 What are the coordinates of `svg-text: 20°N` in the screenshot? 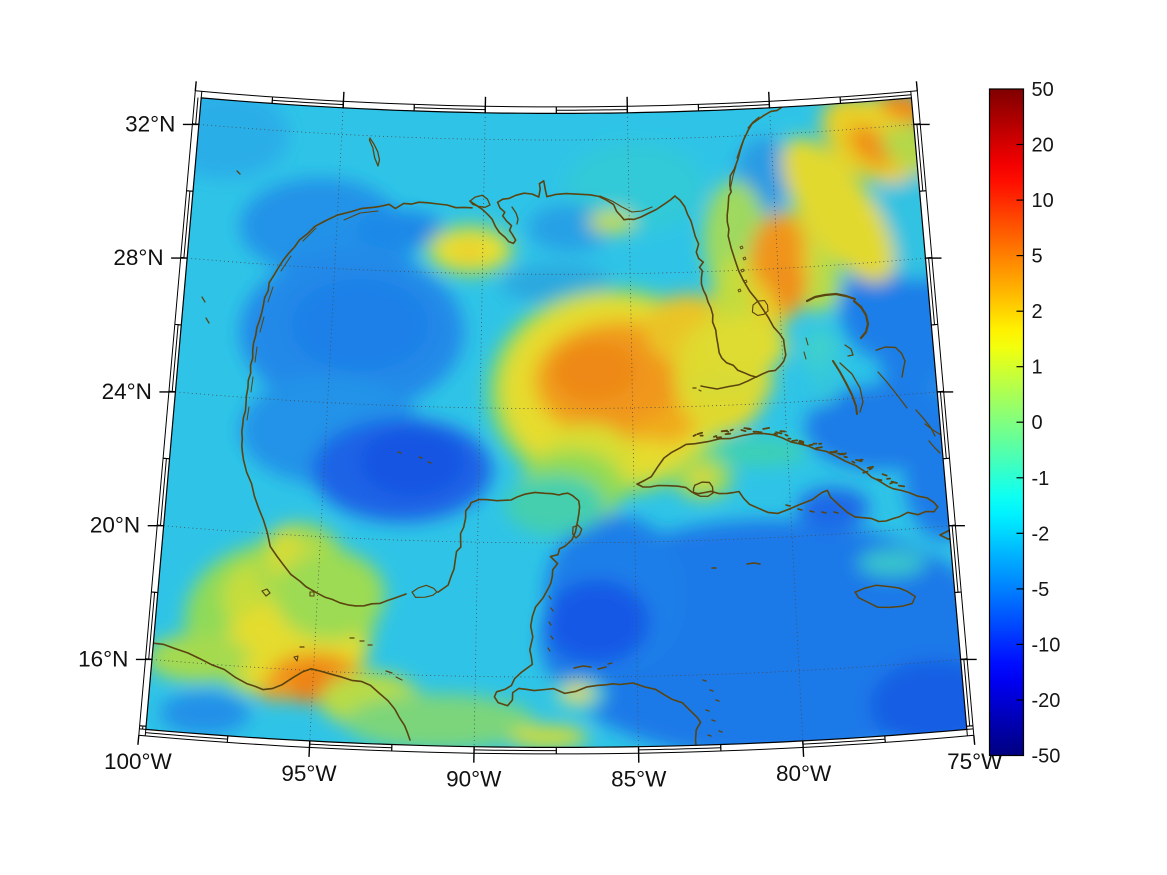 It's located at (115, 525).